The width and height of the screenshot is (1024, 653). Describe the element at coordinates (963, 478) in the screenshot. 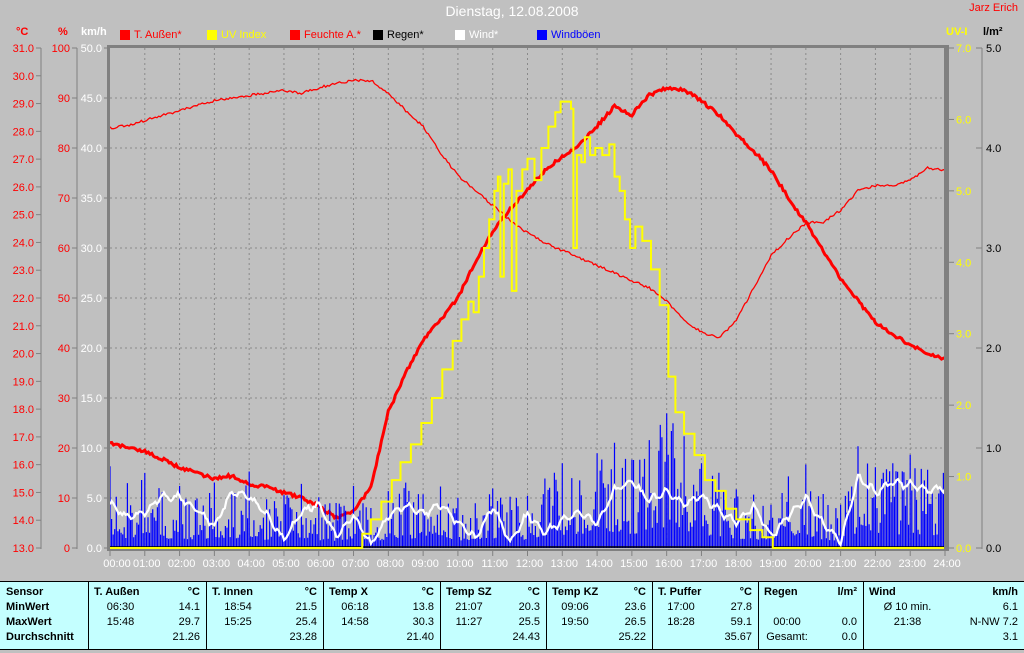

I see `tick-label-uv: 1.0` at that location.